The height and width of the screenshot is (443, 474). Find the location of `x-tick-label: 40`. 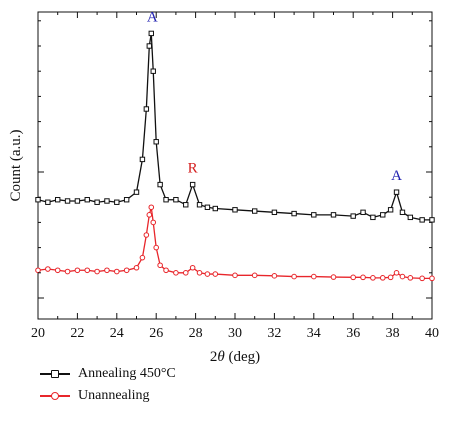

x-tick-label: 40 is located at coordinates (432, 333).